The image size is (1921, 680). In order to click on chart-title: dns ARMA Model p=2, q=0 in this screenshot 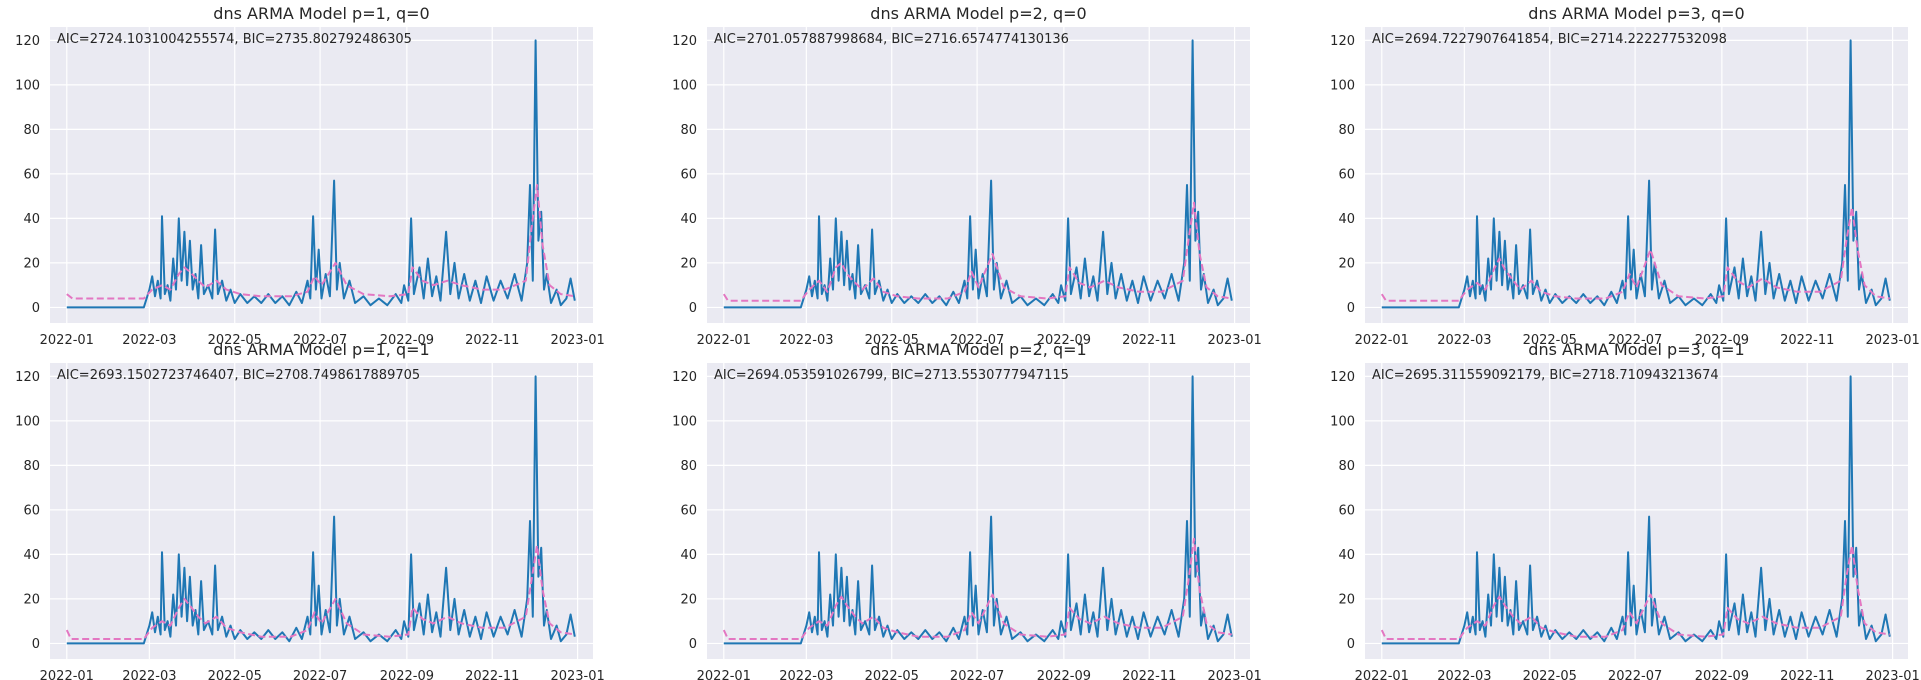, I will do `click(978, 13)`.